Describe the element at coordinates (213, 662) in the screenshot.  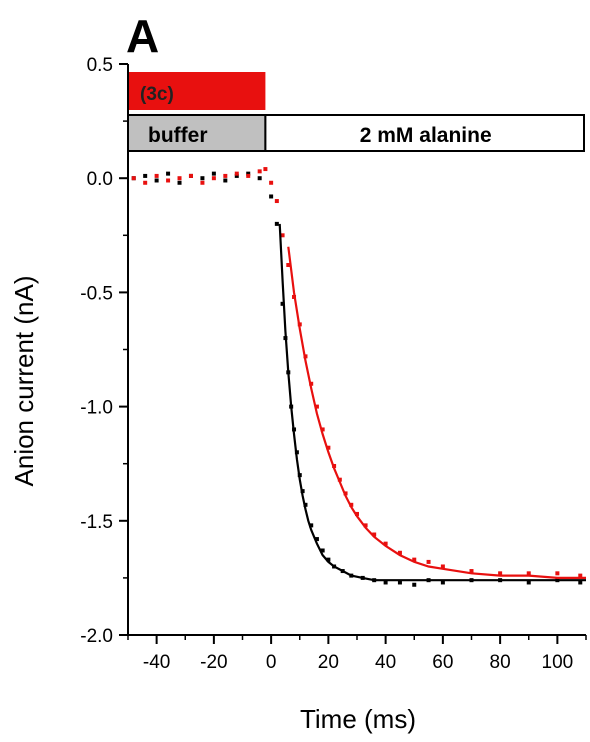
I see `x-tick-label: -20` at that location.